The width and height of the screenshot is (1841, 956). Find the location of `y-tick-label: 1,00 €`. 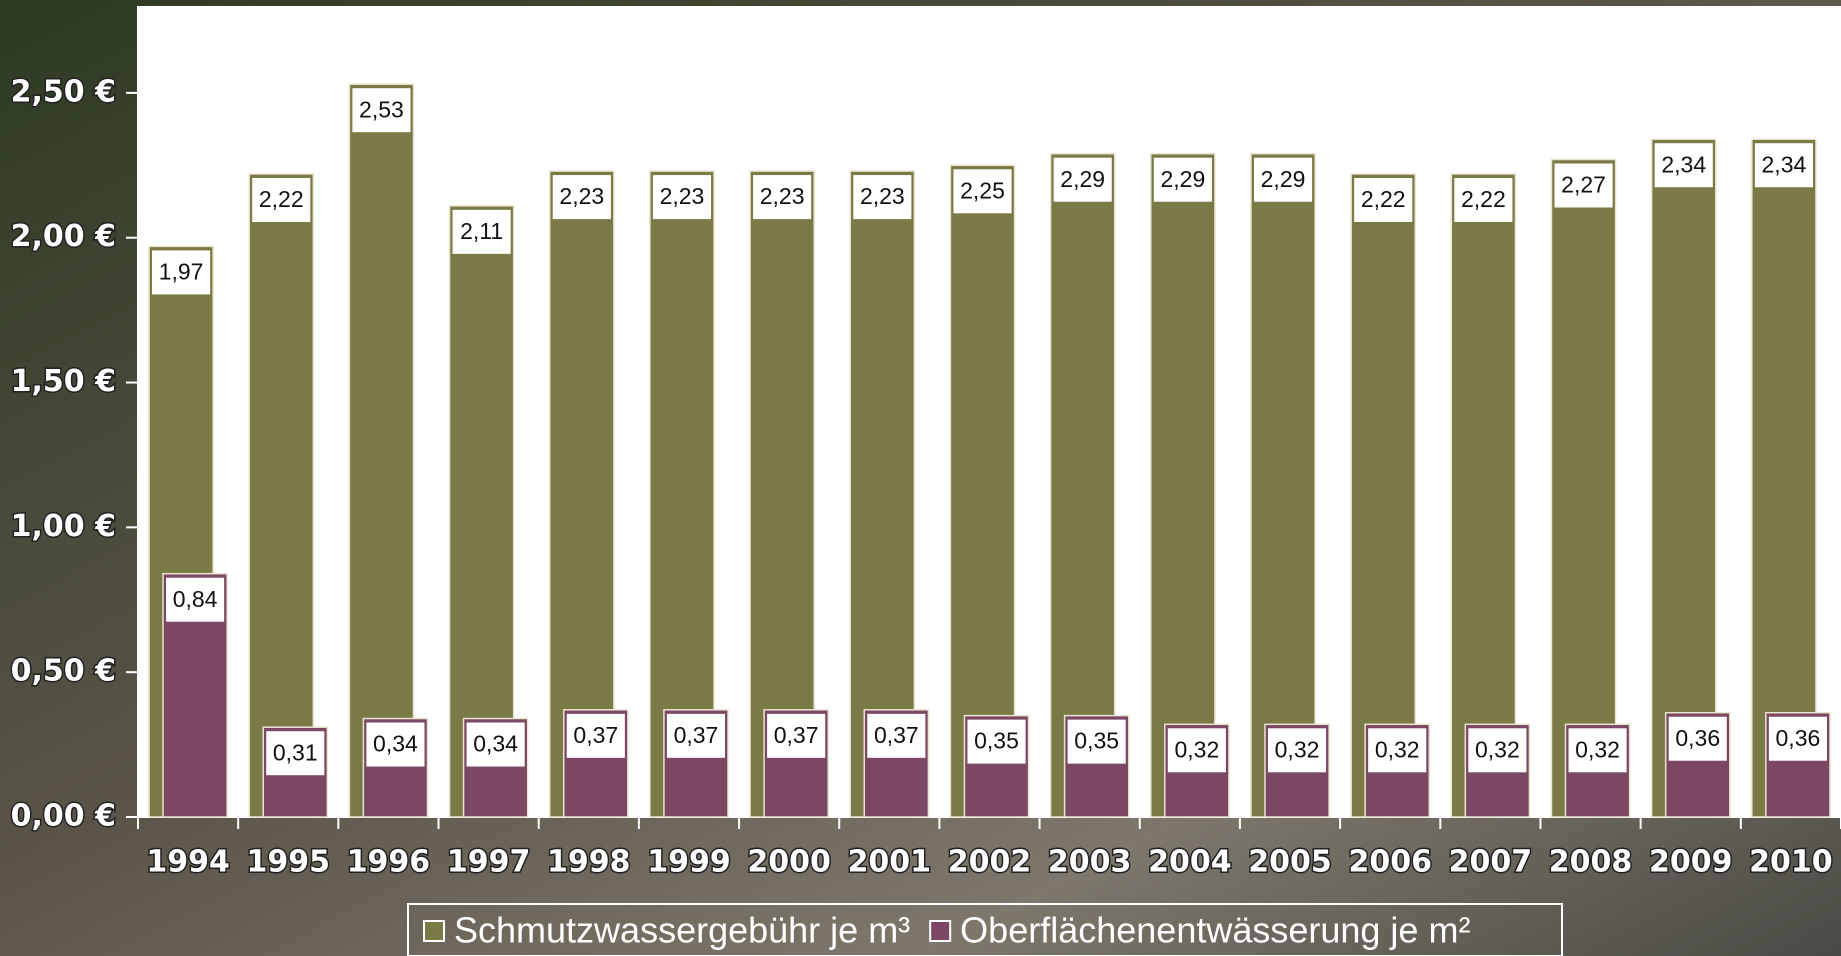

y-tick-label: 1,00 € is located at coordinates (63, 526).